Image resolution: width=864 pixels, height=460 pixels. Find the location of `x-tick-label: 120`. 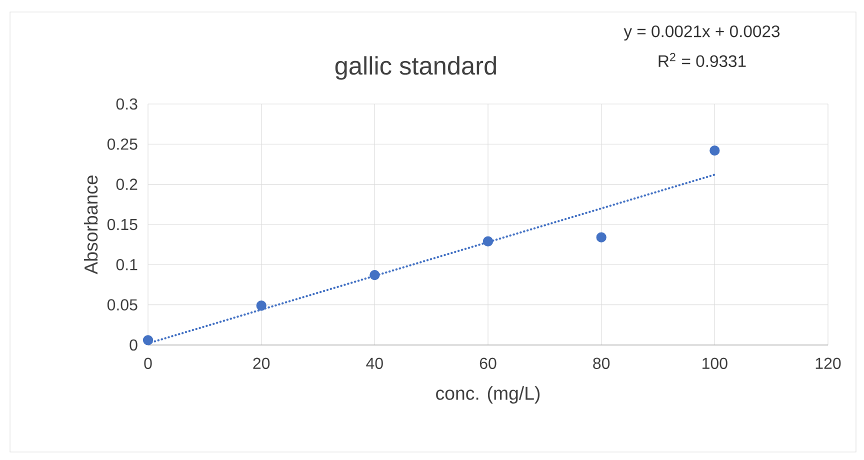

x-tick-label: 120 is located at coordinates (828, 364).